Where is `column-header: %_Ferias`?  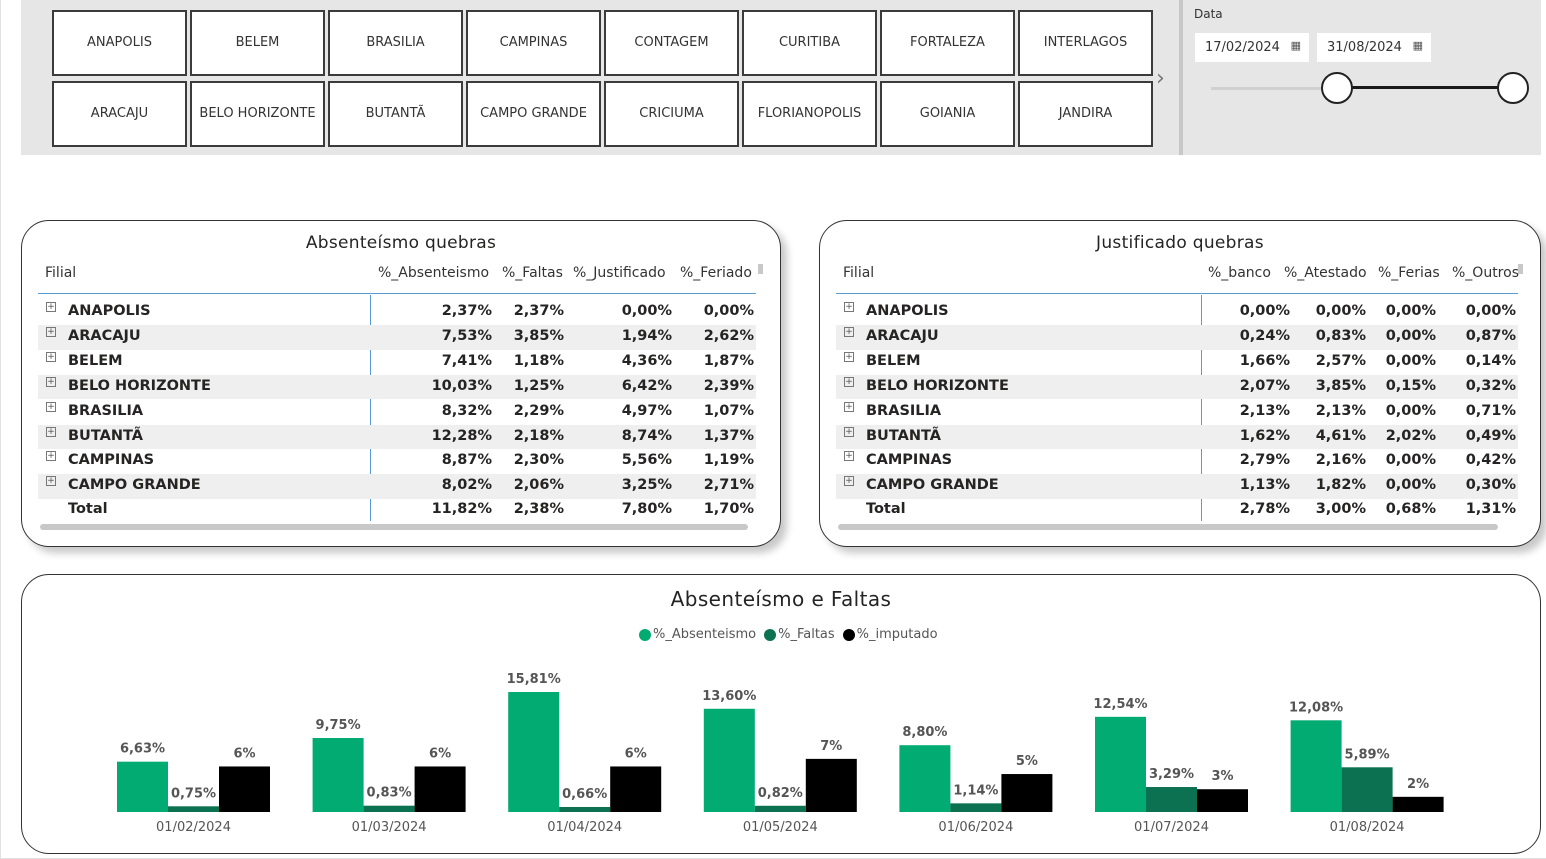
column-header: %_Ferias is located at coordinates (1409, 273).